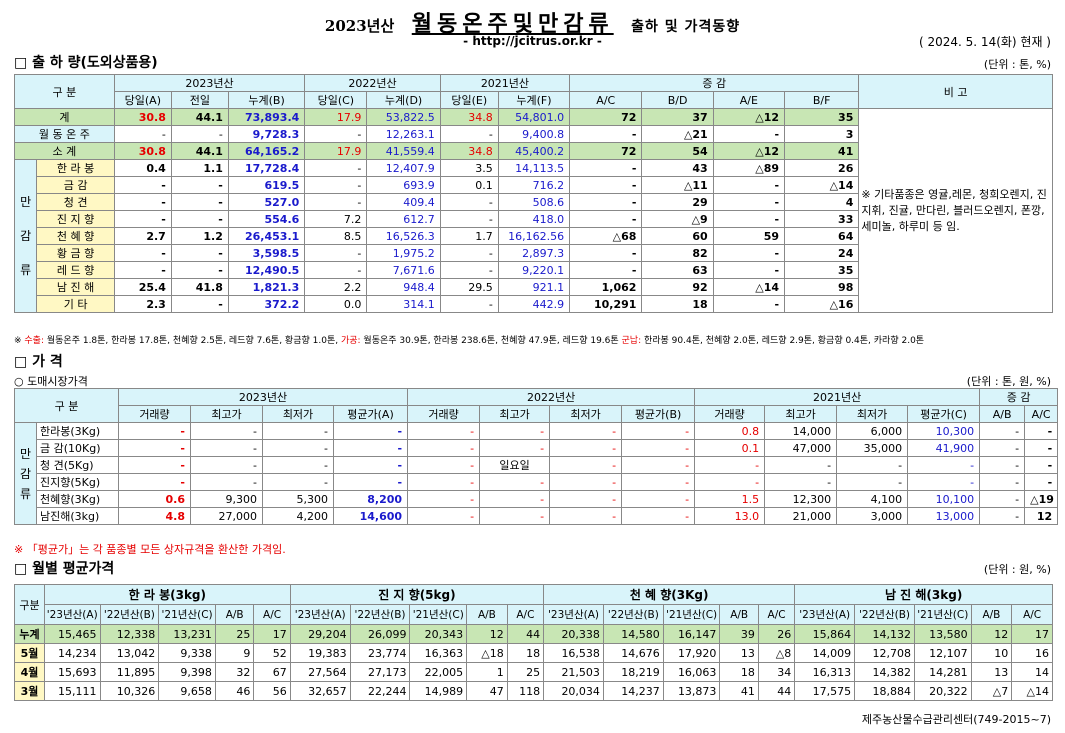 This screenshot has width=1065, height=733. I want to click on table-cell: 14,132, so click(884, 634).